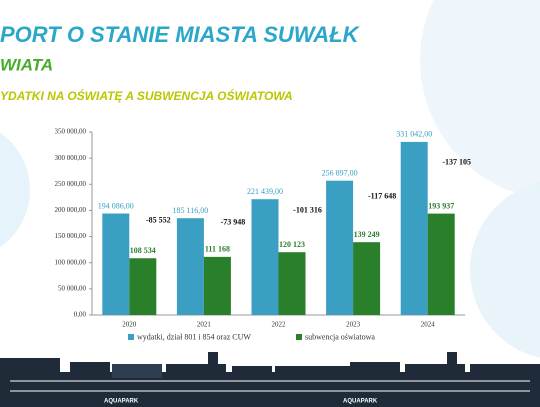 The height and width of the screenshot is (407, 540). What do you see at coordinates (456, 162) in the screenshot?
I see `annotation: -137 105` at bounding box center [456, 162].